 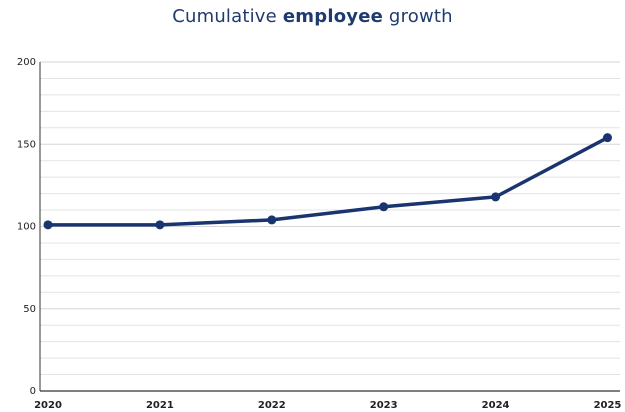 I want to click on chart-title-emphasis: employee, so click(x=333, y=16).